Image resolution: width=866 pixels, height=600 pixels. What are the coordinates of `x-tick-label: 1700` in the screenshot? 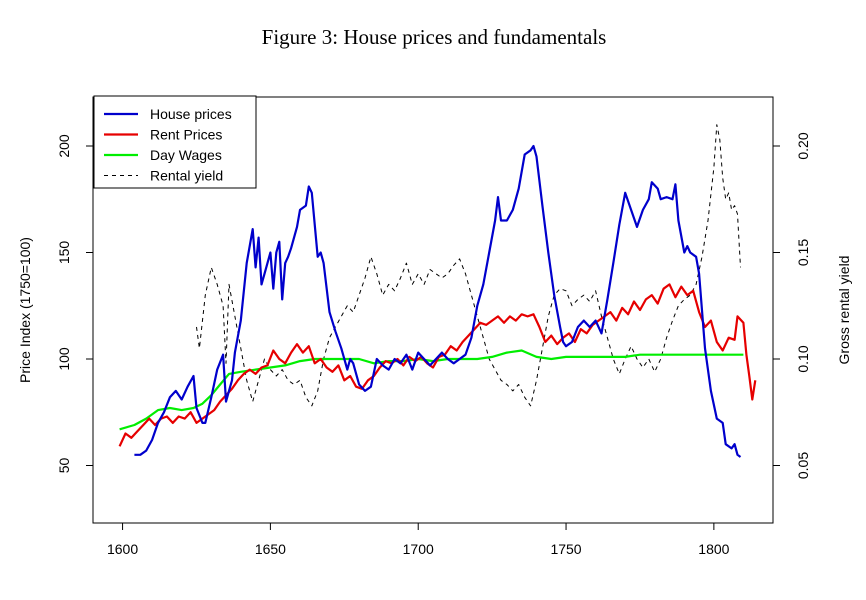 It's located at (418, 549).